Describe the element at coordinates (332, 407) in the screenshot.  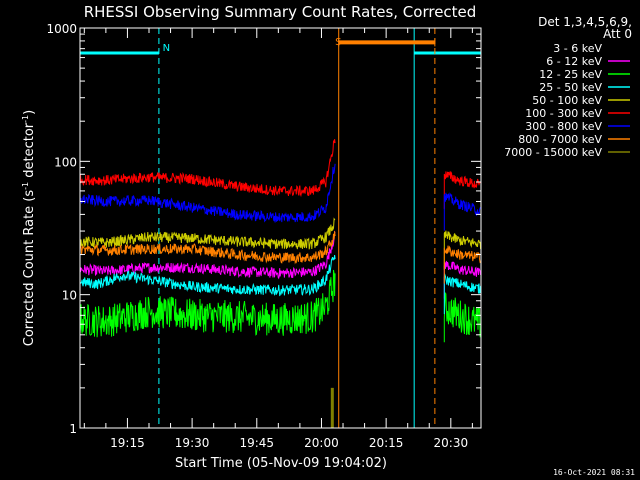
I see `series-7000-15000-kev-mark` at that location.